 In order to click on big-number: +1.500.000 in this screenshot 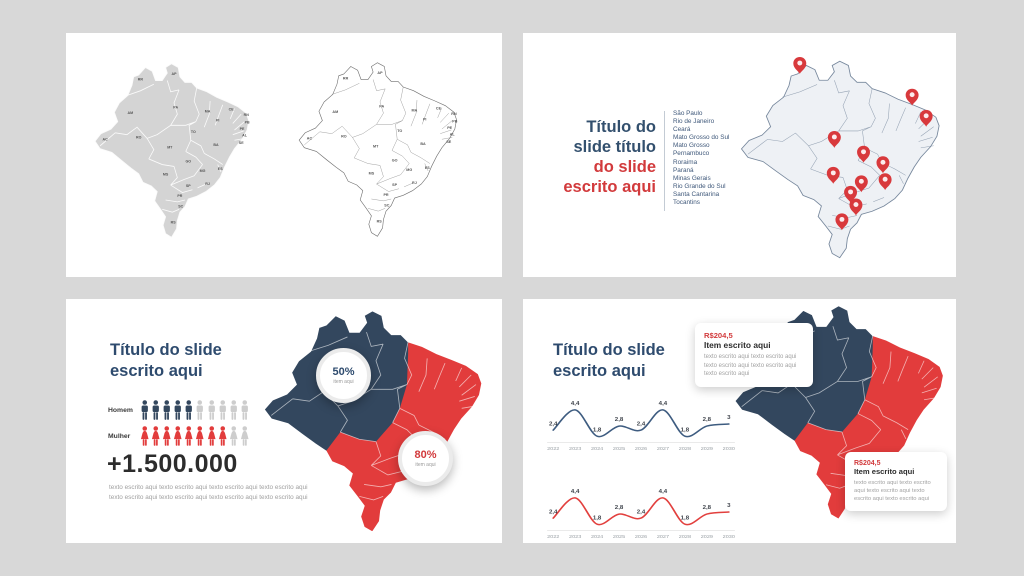, I will do `click(172, 464)`.